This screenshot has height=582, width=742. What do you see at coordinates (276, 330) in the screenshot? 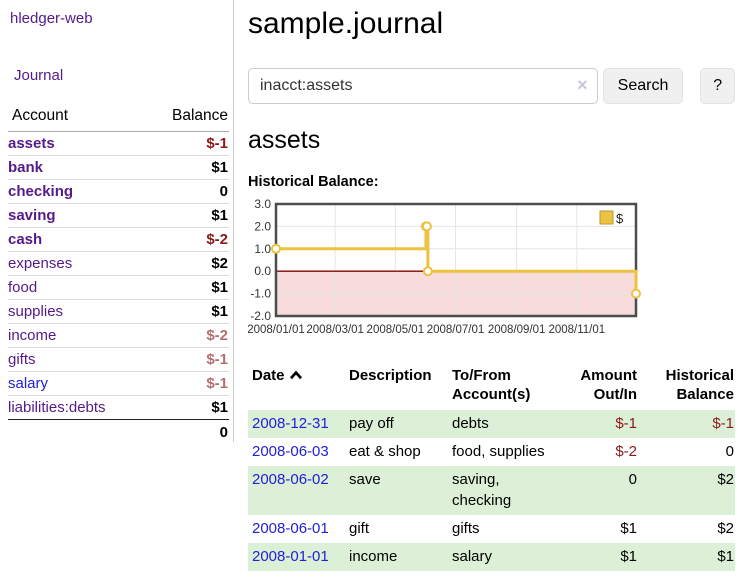
I see `svg-text: 2008/01/01` at bounding box center [276, 330].